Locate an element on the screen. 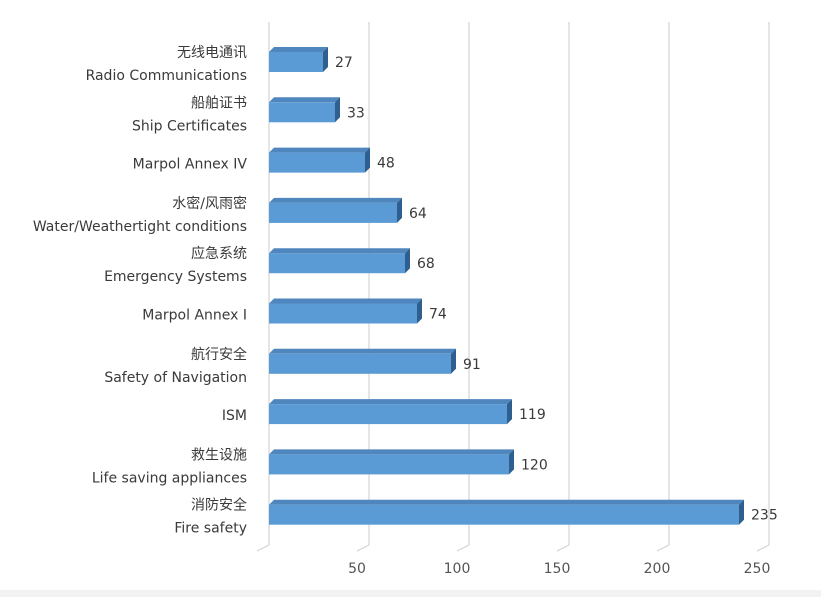 The image size is (821, 602). value-label: 68 is located at coordinates (426, 264).